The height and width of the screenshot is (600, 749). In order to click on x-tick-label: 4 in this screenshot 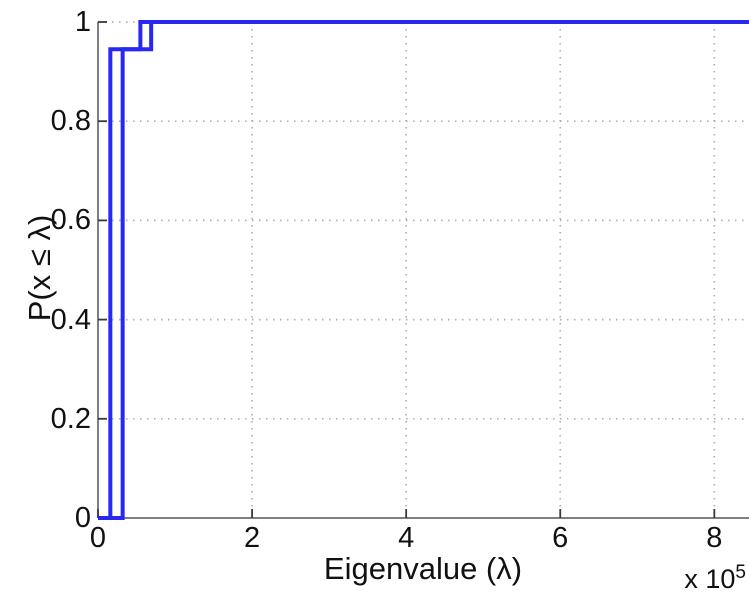, I will do `click(406, 538)`.